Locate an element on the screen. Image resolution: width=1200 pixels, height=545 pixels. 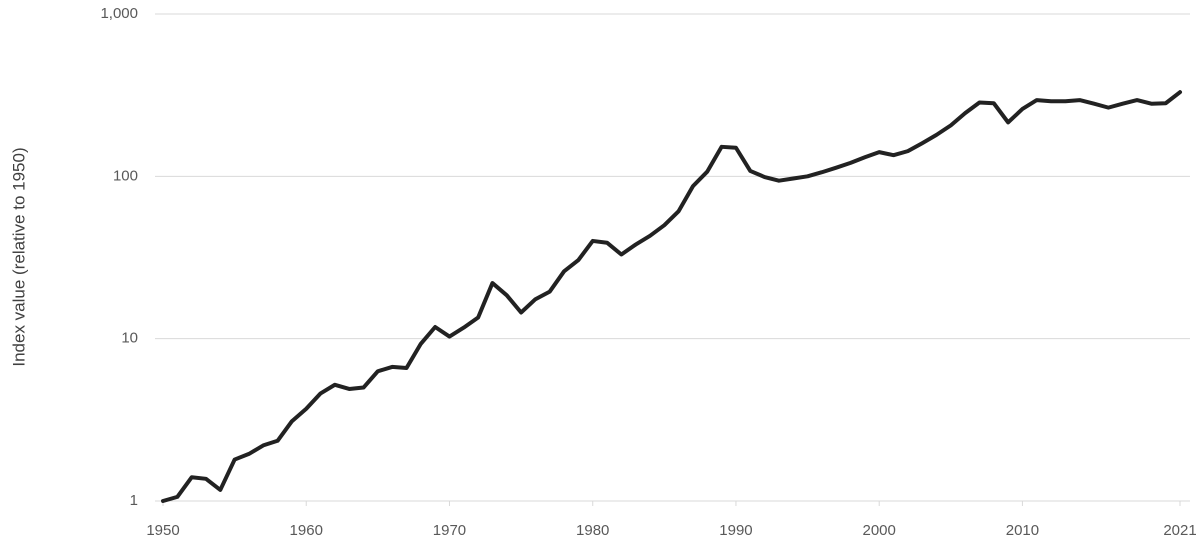
x-tick-label: 1960 is located at coordinates (306, 530).